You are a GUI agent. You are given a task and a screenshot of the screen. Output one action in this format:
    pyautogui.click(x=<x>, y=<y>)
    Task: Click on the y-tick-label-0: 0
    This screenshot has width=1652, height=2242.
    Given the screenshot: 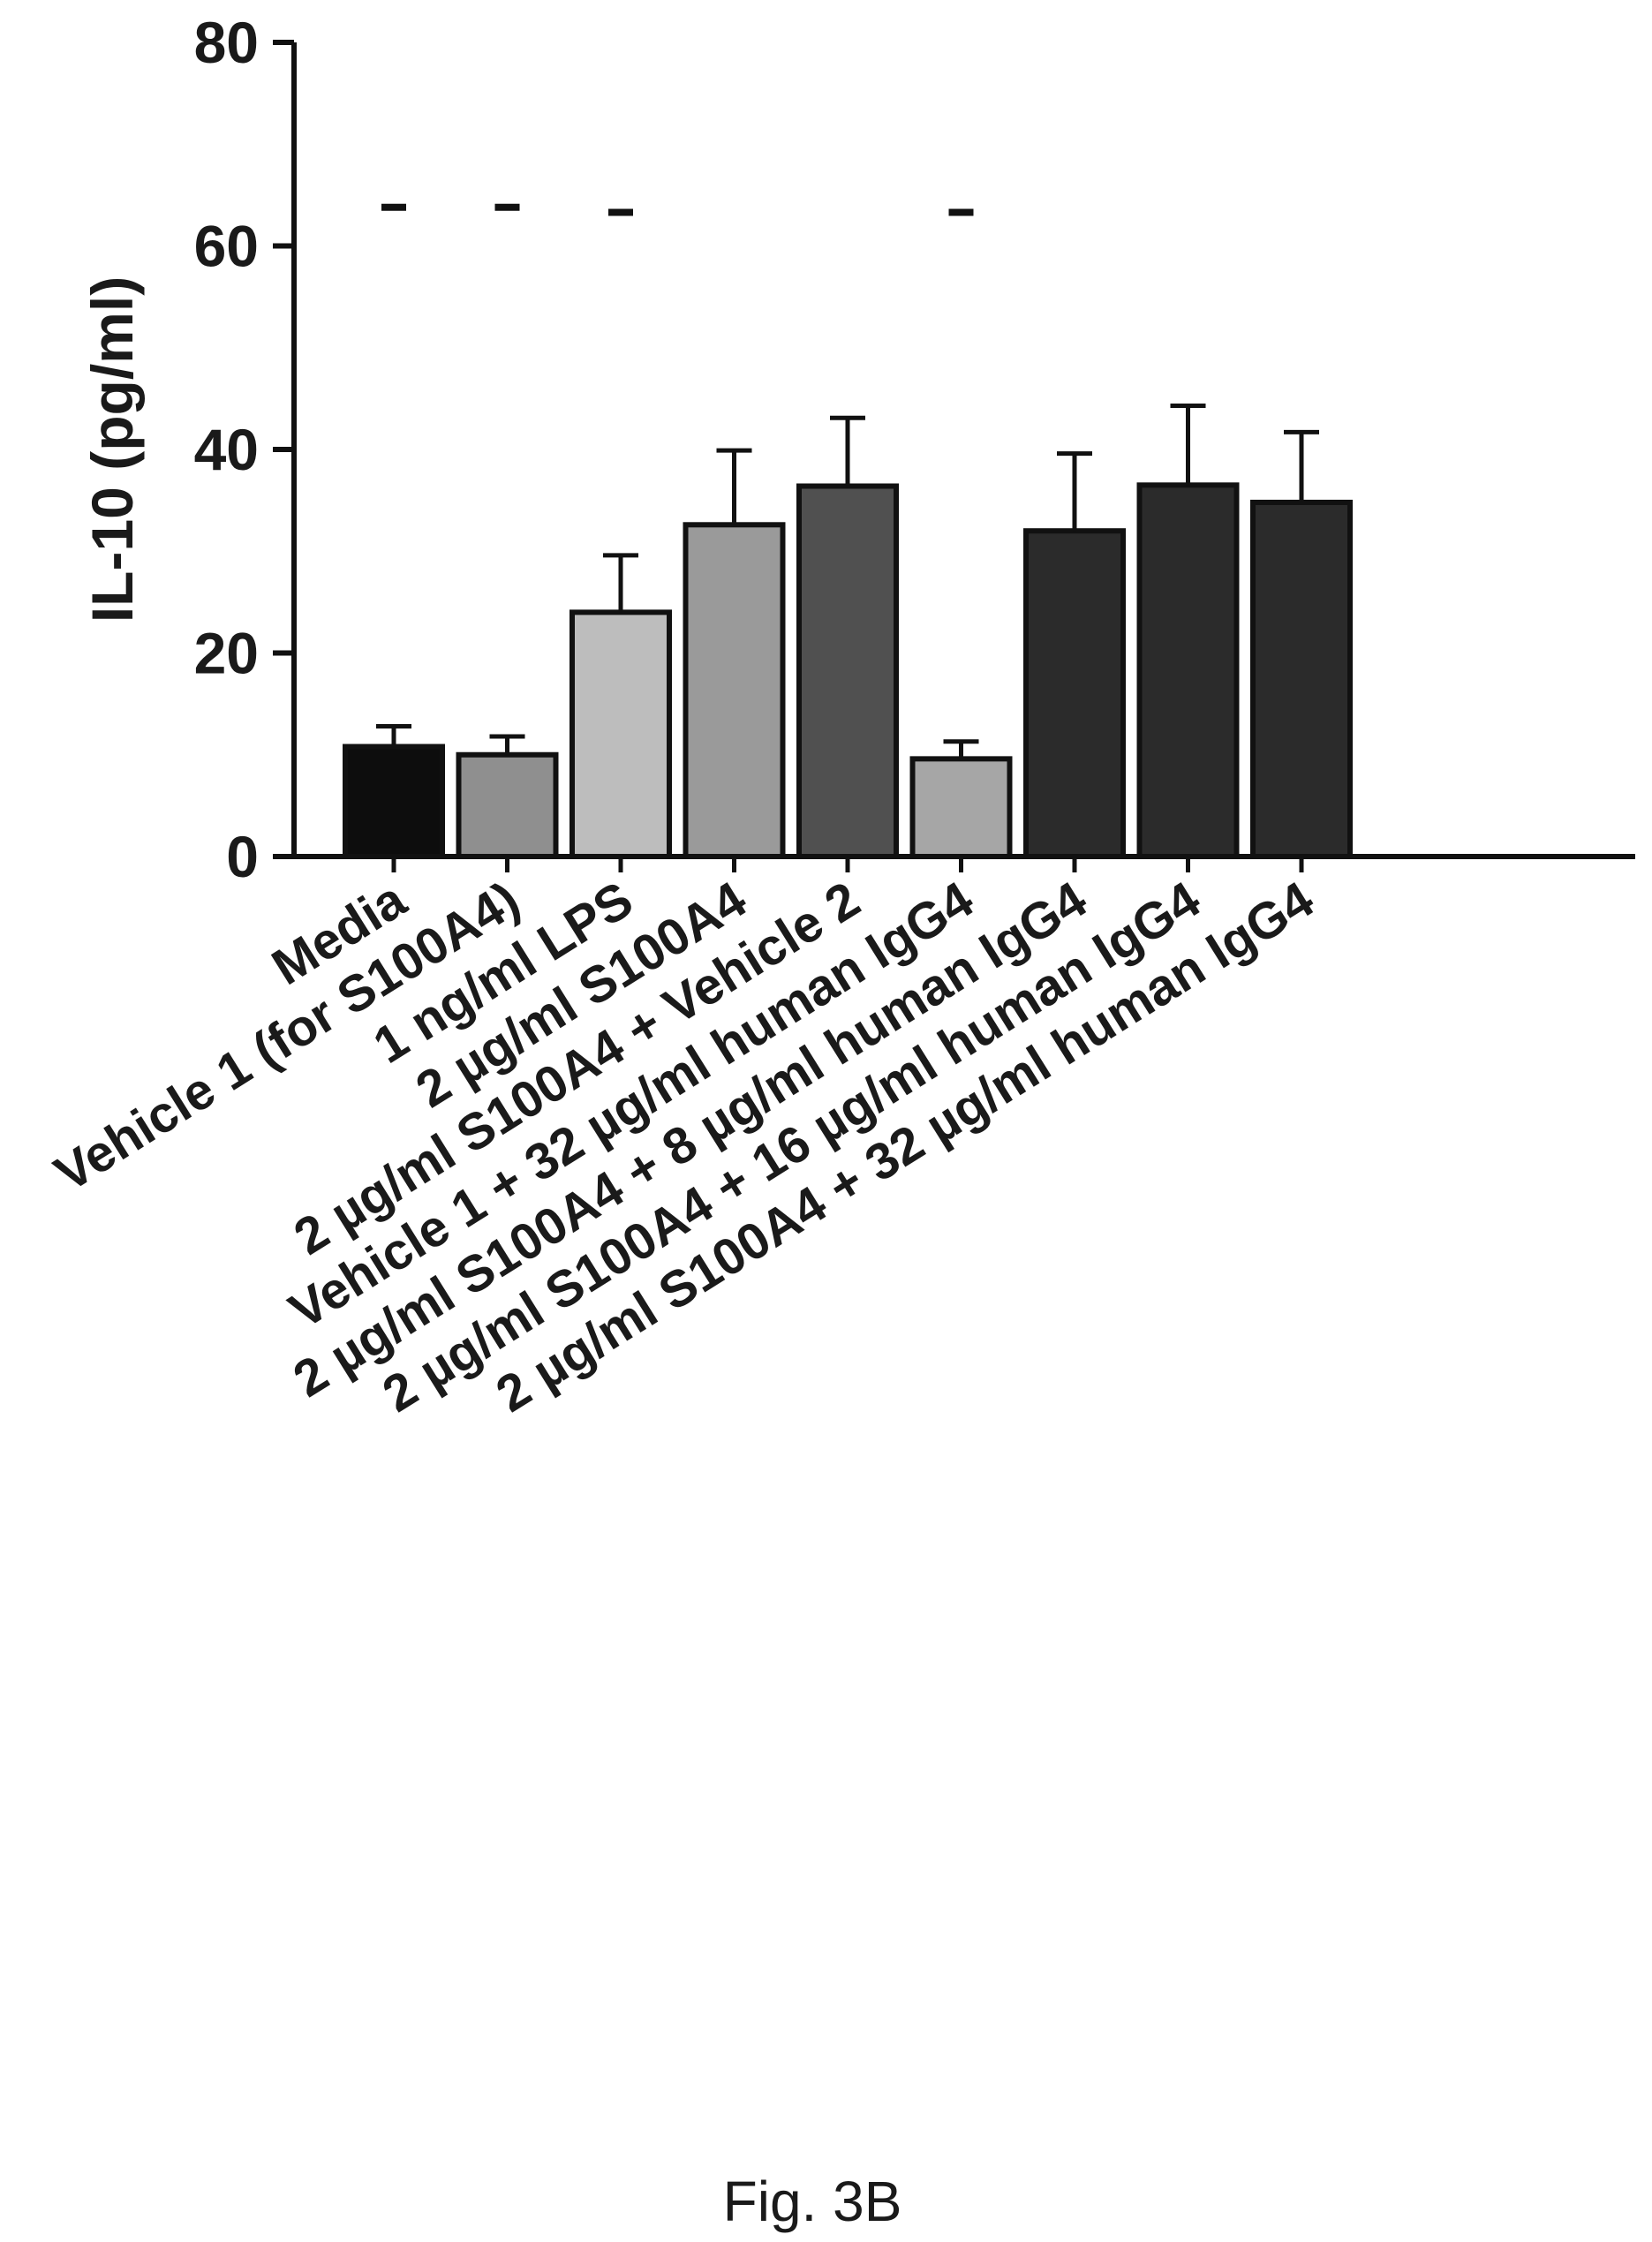 What is the action you would take?
    pyautogui.click(x=242, y=856)
    